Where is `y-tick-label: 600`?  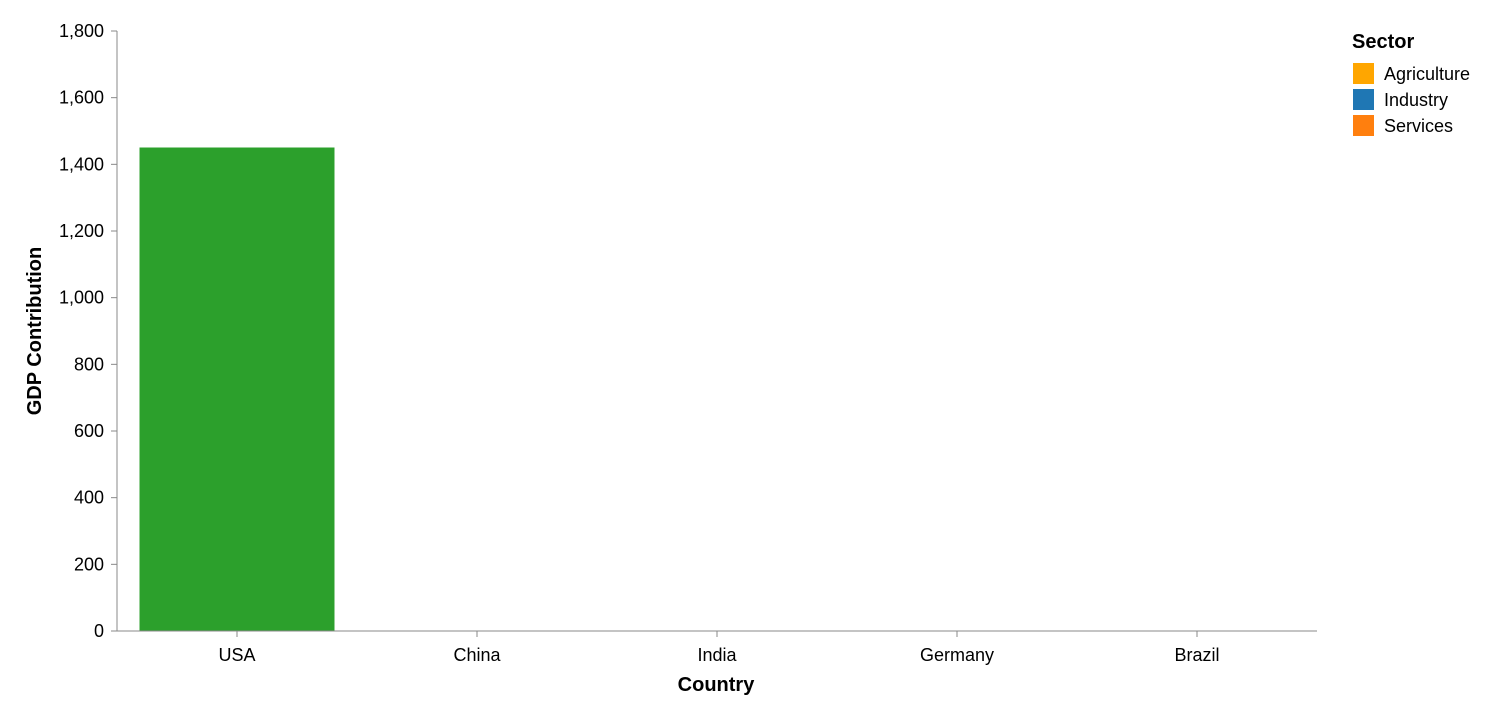
y-tick-label: 600 is located at coordinates (89, 431).